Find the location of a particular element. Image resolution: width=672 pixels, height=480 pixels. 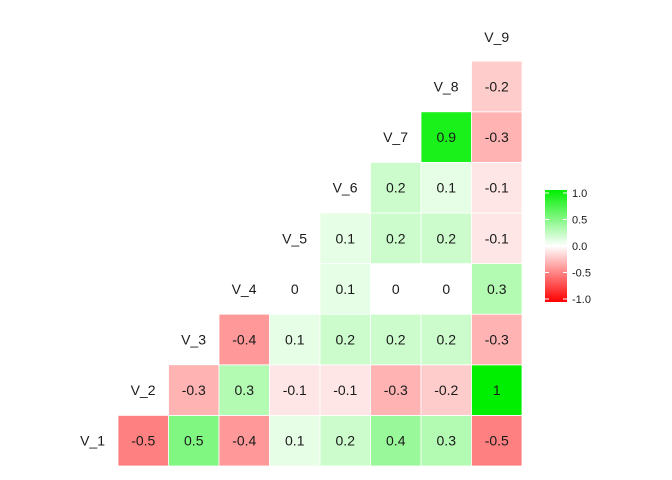

cell-value-label: 1 is located at coordinates (497, 390).